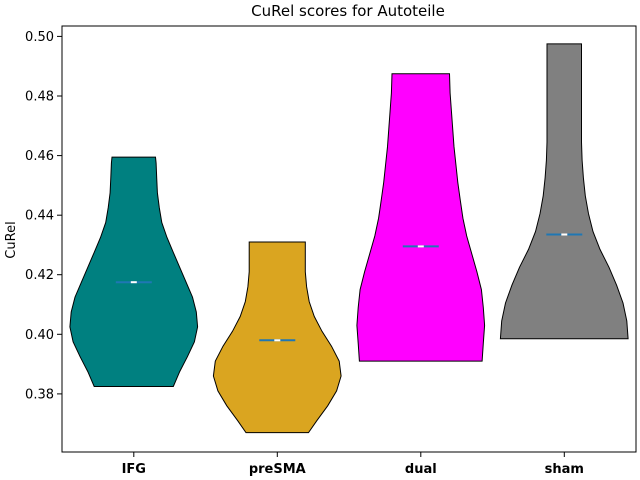  I want to click on y-tick-label: 0.42, so click(39, 275).